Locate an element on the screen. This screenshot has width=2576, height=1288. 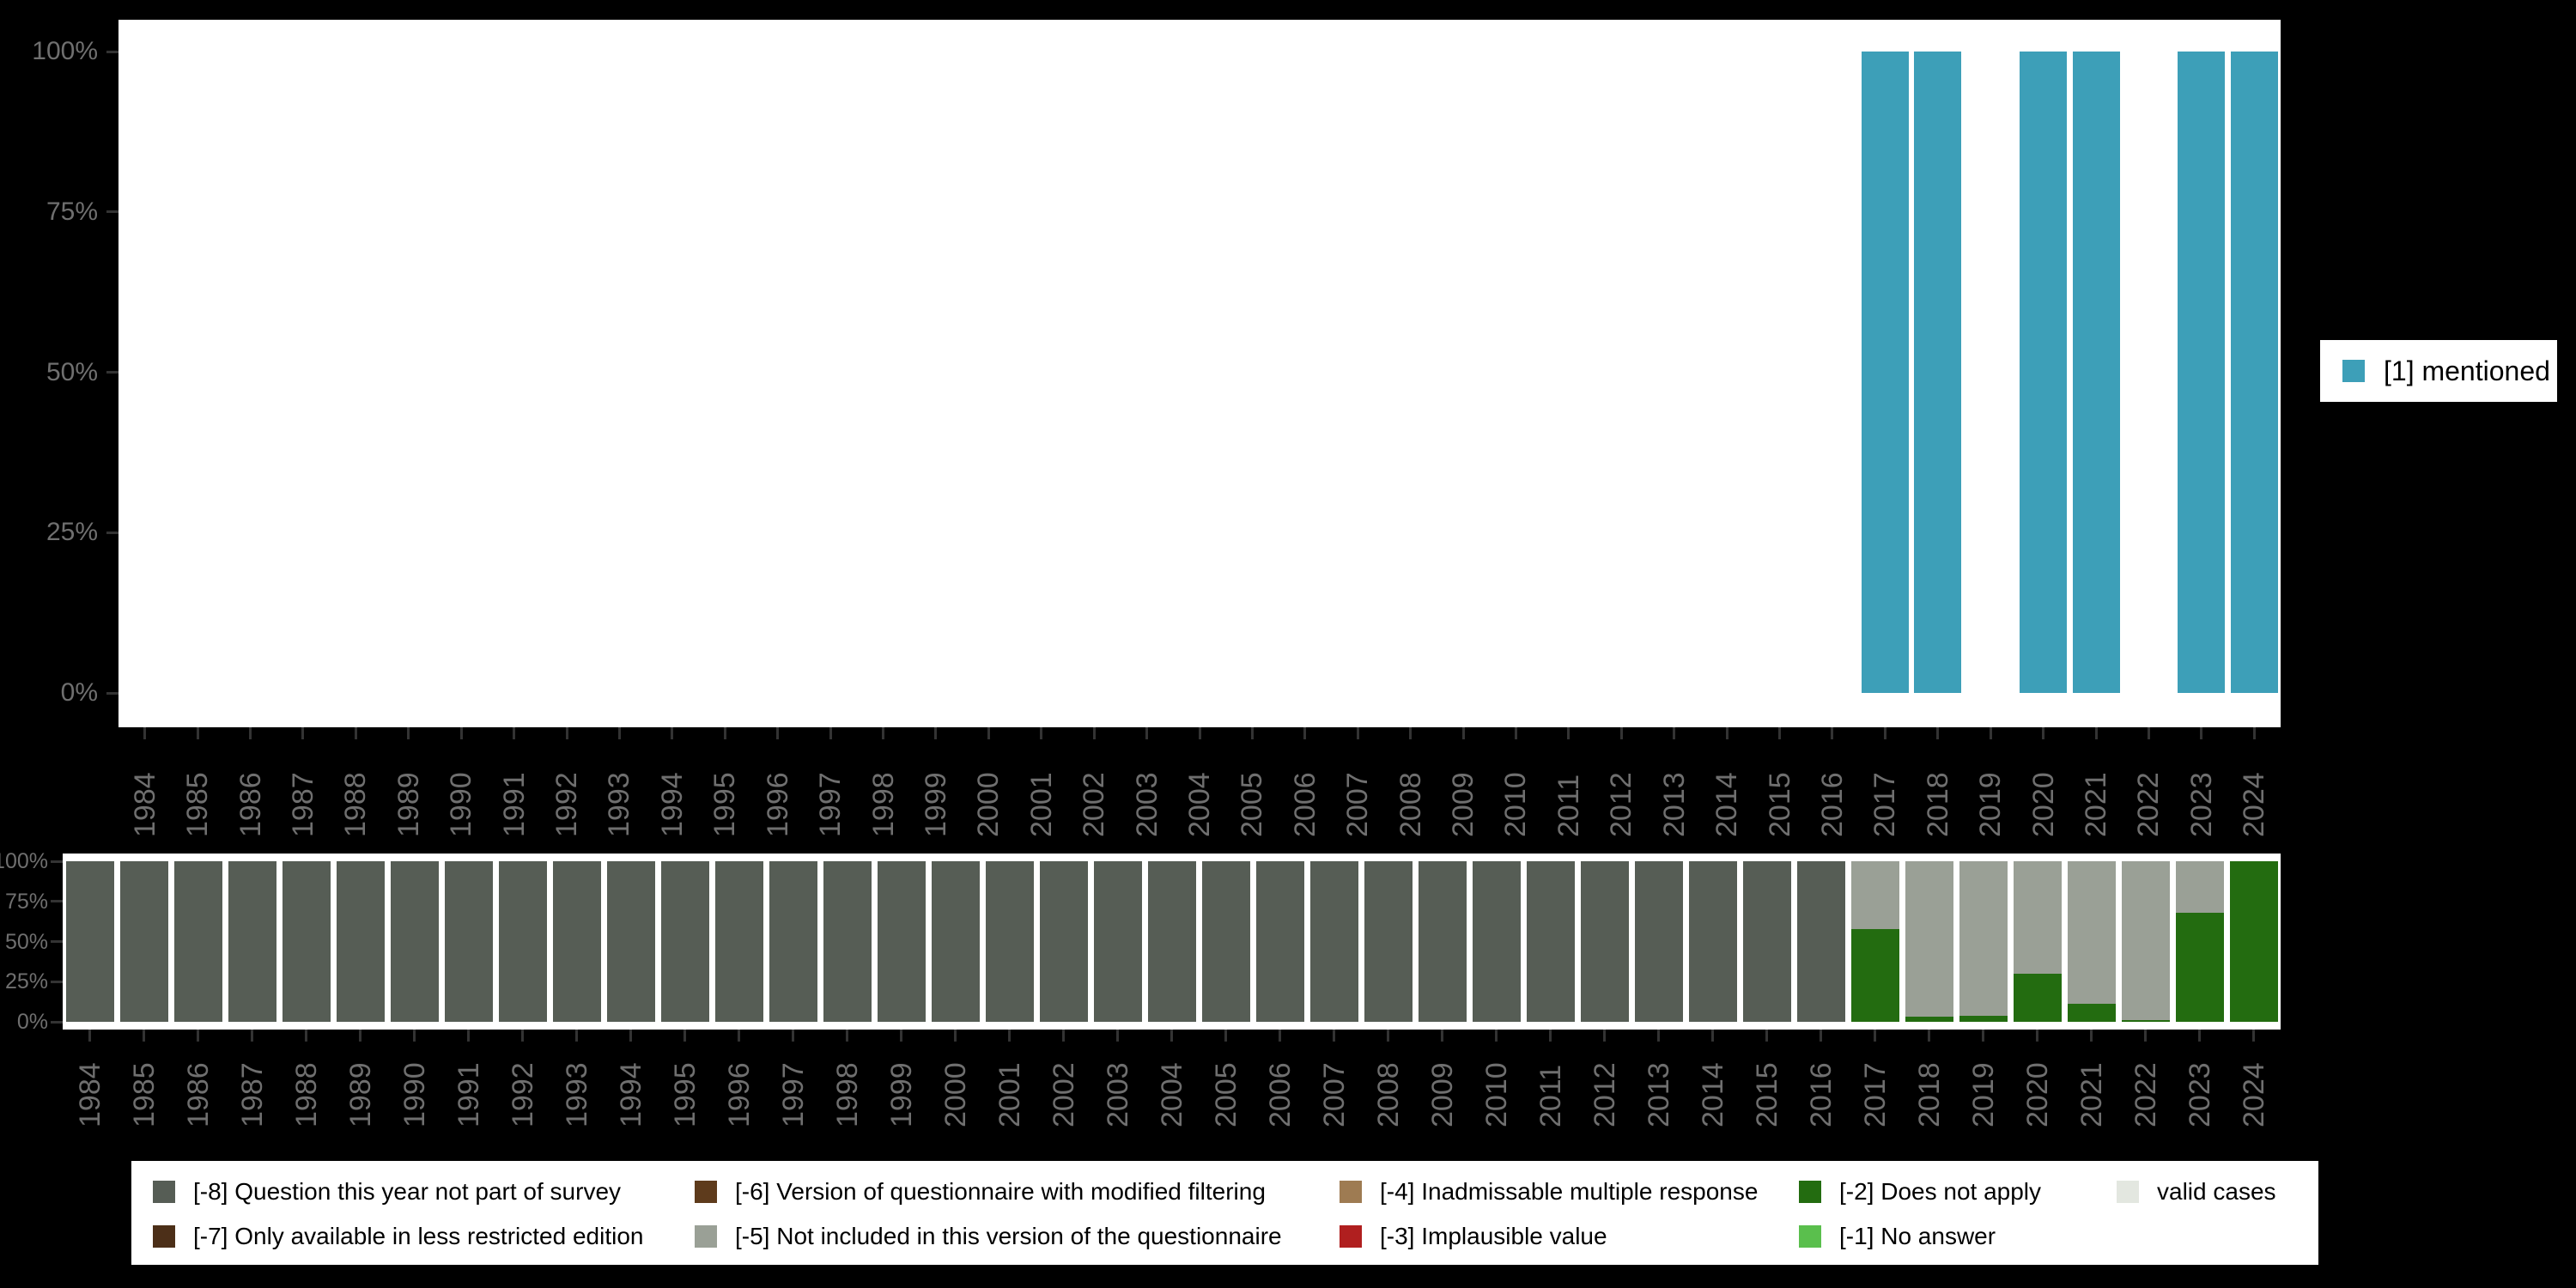
bottom-x-tick-2002 is located at coordinates (1063, 1036).